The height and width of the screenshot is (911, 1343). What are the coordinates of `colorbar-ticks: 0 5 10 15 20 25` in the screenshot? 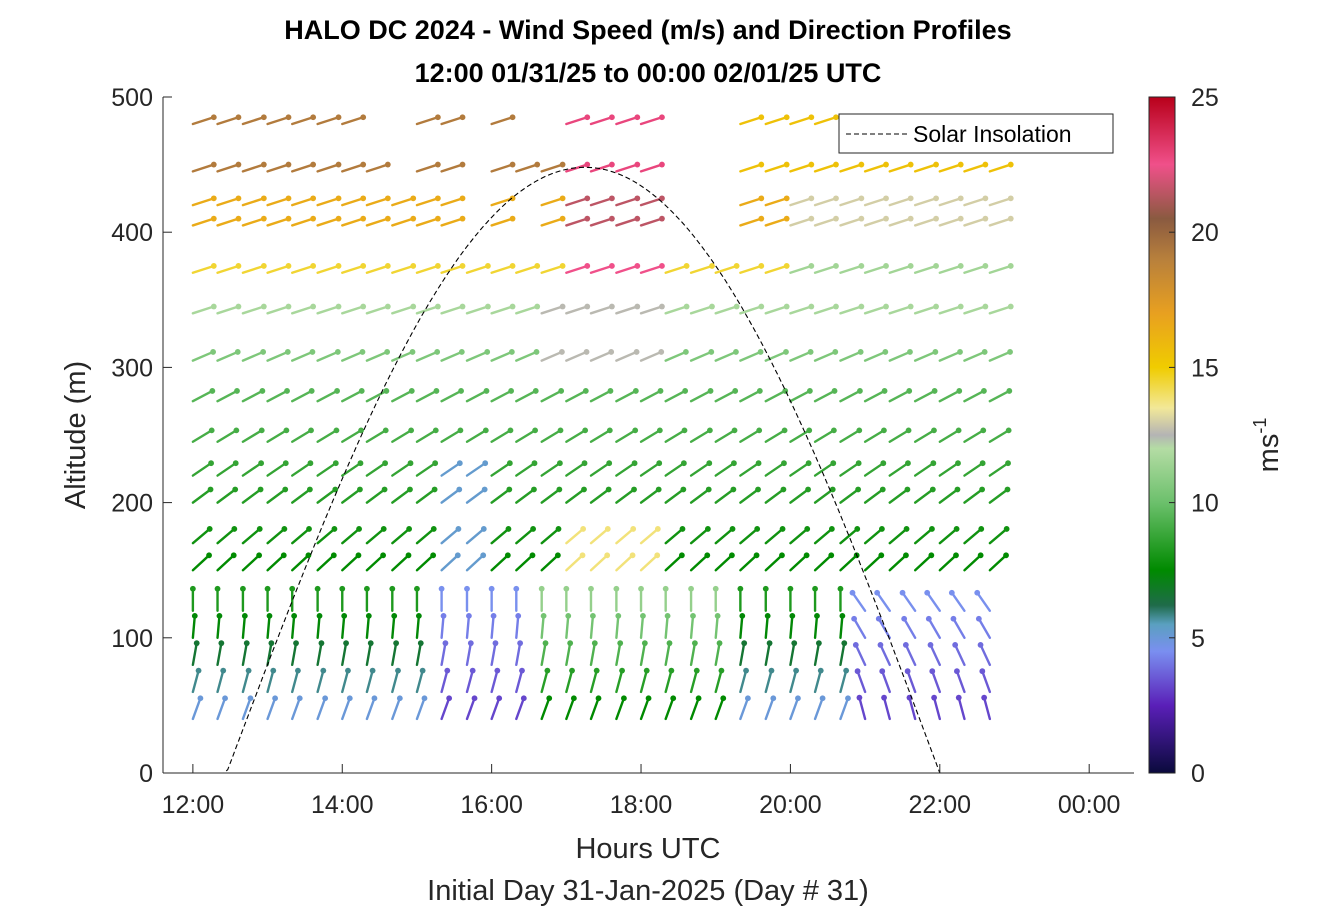 It's located at (1194, 436).